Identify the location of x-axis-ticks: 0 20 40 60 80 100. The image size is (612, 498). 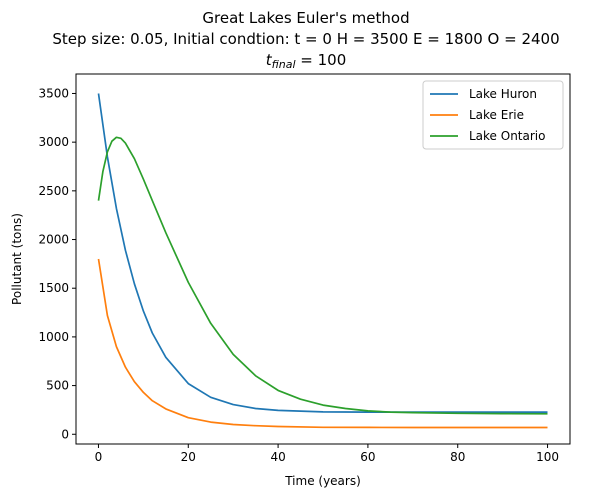
(327, 454).